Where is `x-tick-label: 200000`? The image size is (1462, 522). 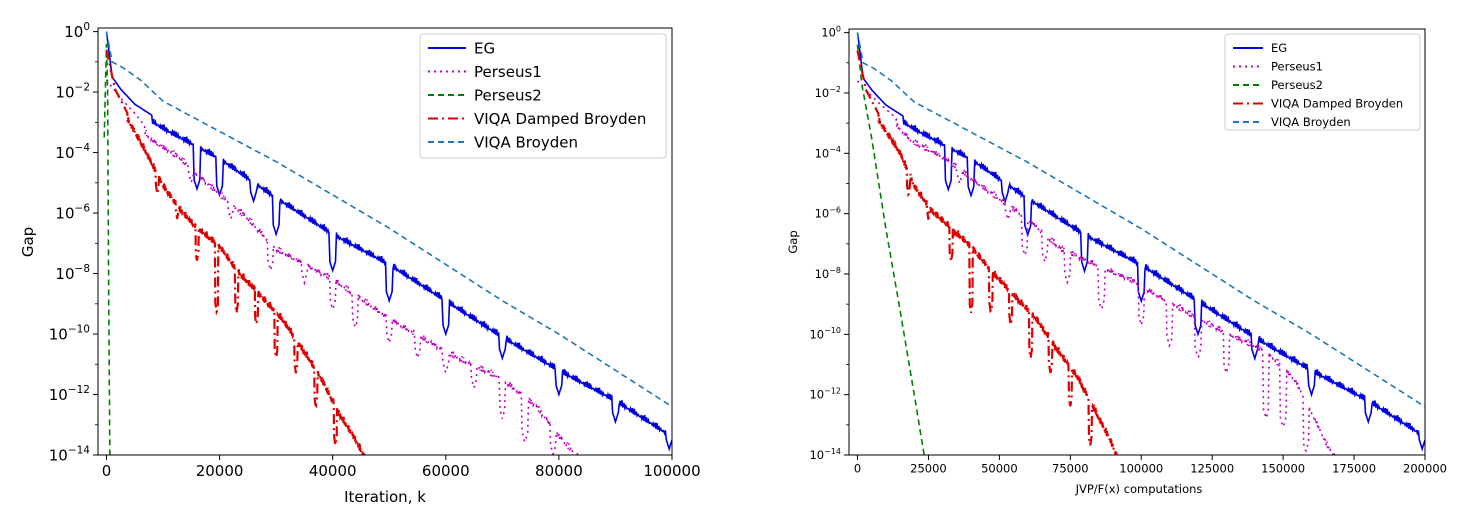 x-tick-label: 200000 is located at coordinates (1425, 469).